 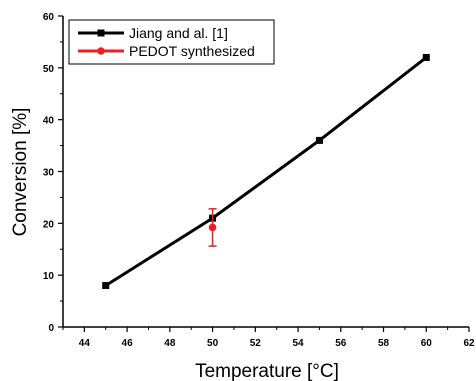 I want to click on x-tick-label: 62, so click(x=469, y=343).